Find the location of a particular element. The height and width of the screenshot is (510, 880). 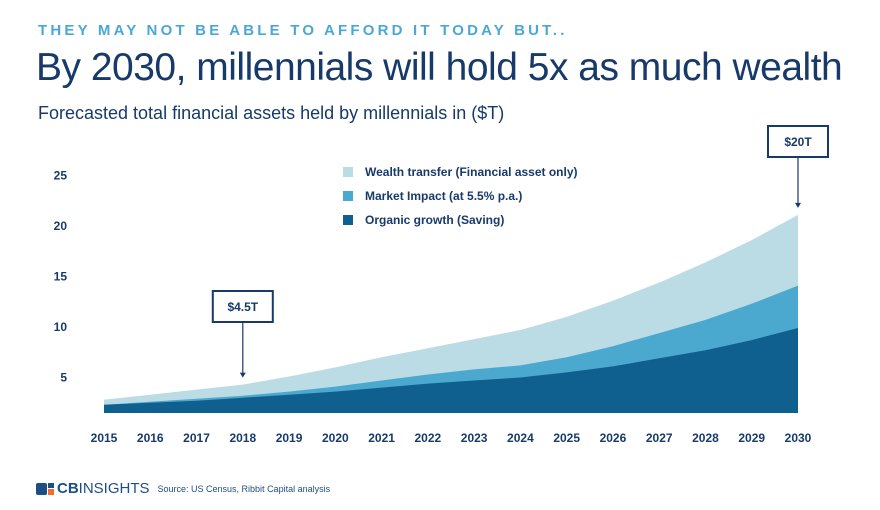

legend-label: Organic growth (Saving) is located at coordinates (434, 220).